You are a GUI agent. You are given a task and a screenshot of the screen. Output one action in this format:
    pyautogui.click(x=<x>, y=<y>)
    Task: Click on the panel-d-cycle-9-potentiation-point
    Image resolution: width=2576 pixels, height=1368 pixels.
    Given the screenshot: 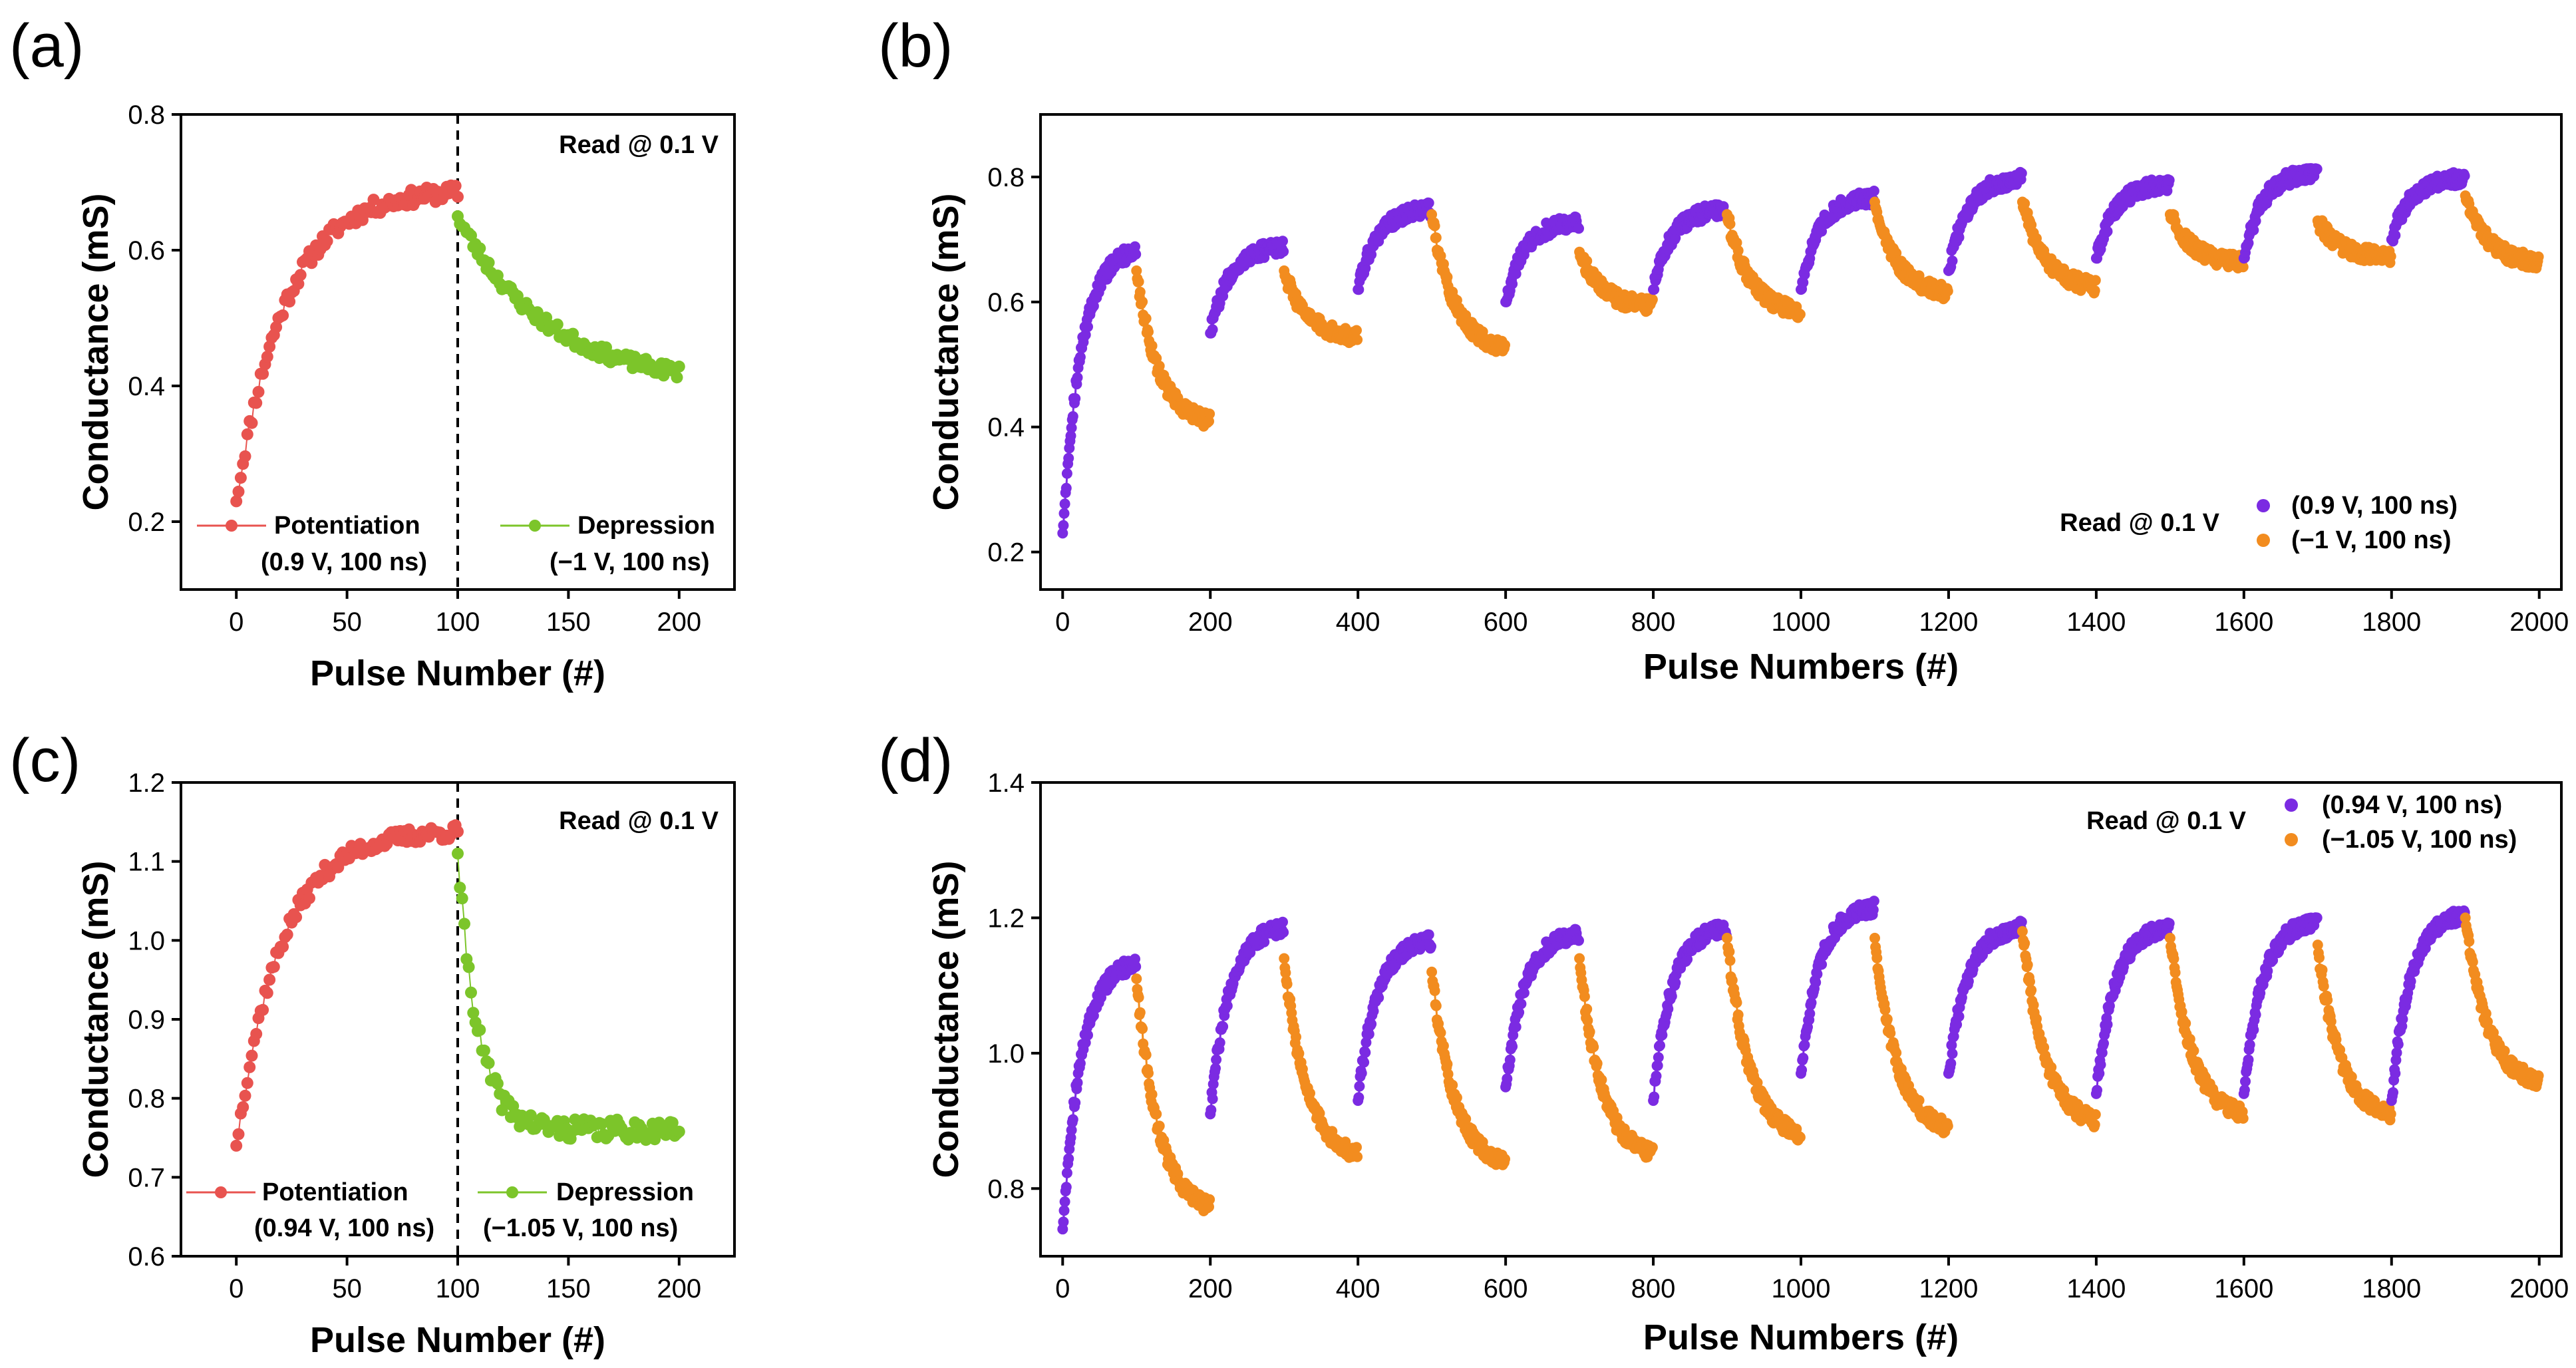 What is the action you would take?
    pyautogui.click(x=2396, y=1053)
    